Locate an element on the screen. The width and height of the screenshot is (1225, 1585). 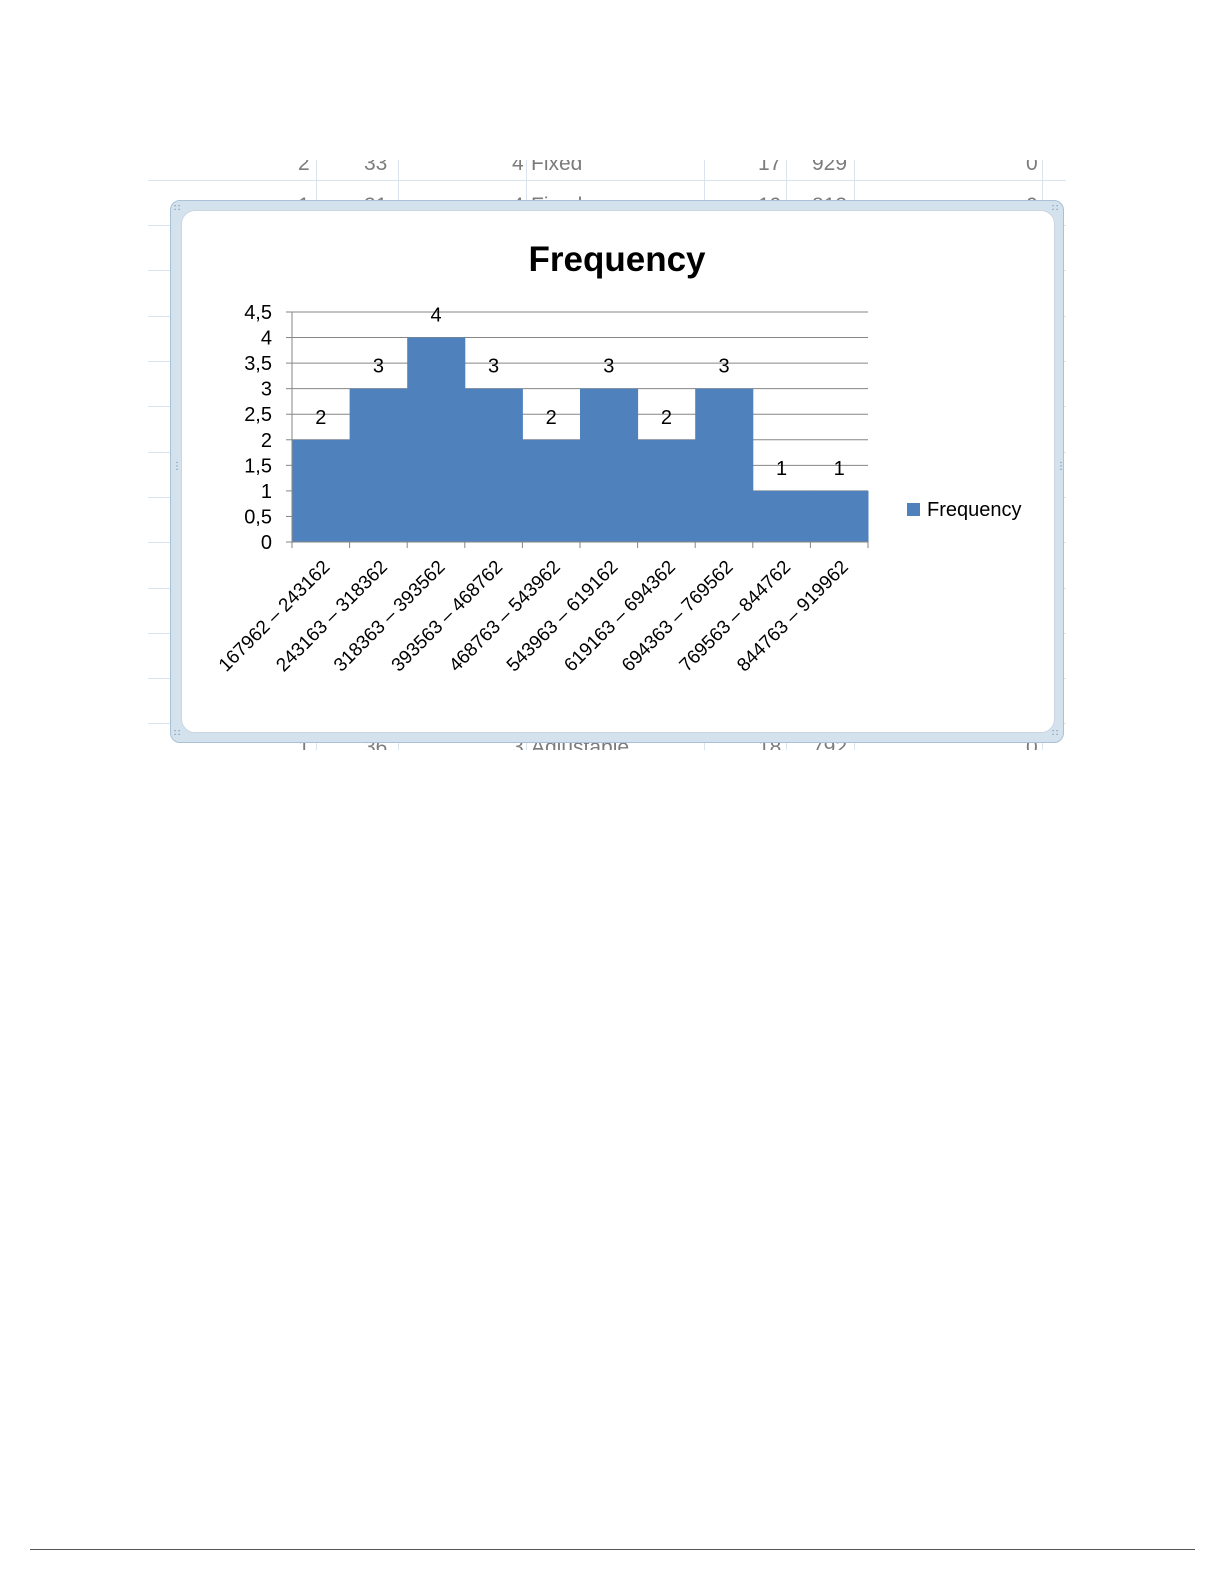
y-tick-label: 4 is located at coordinates (266, 339).